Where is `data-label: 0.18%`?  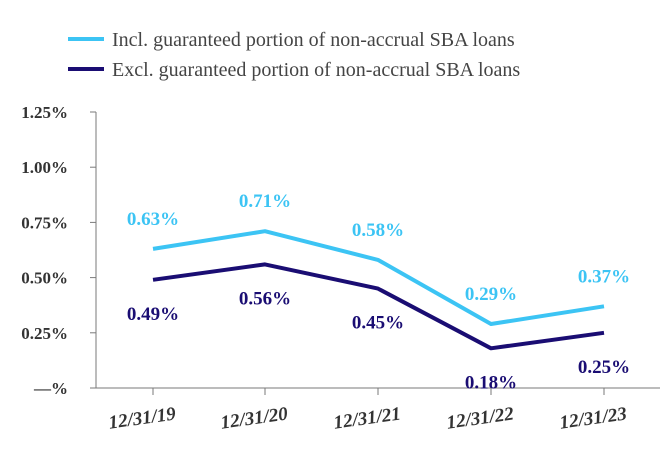
data-label: 0.18% is located at coordinates (491, 382).